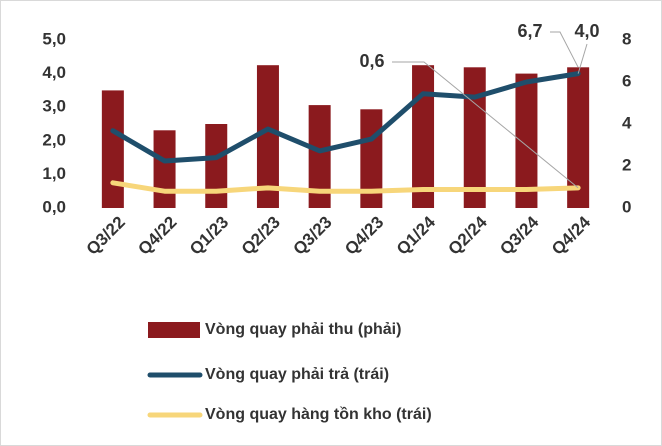 This screenshot has width=662, height=446. What do you see at coordinates (54, 38) in the screenshot?
I see `y-tick-label: 5,0` at bounding box center [54, 38].